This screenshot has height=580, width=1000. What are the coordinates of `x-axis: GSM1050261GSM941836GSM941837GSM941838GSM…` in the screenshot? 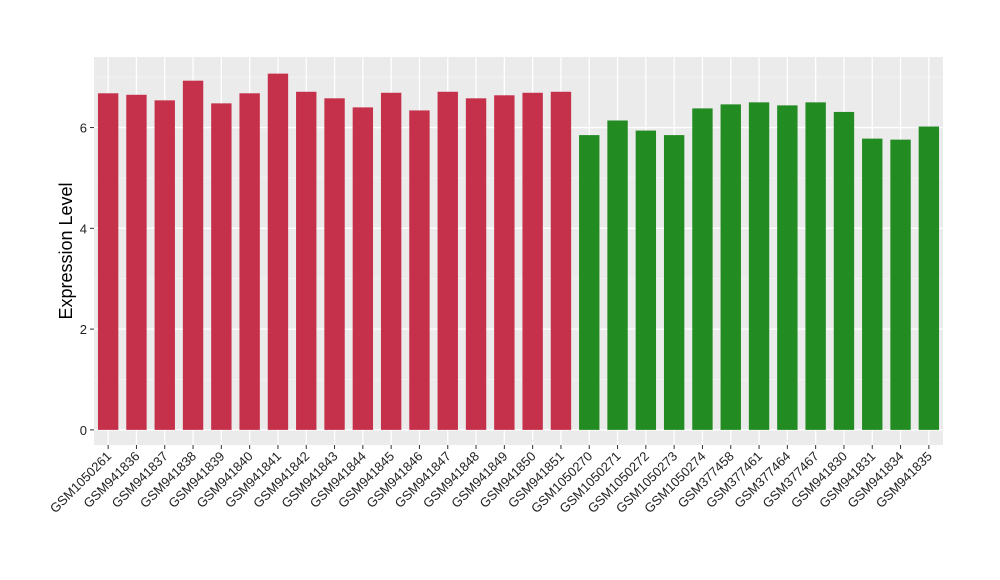 It's located at (491, 480).